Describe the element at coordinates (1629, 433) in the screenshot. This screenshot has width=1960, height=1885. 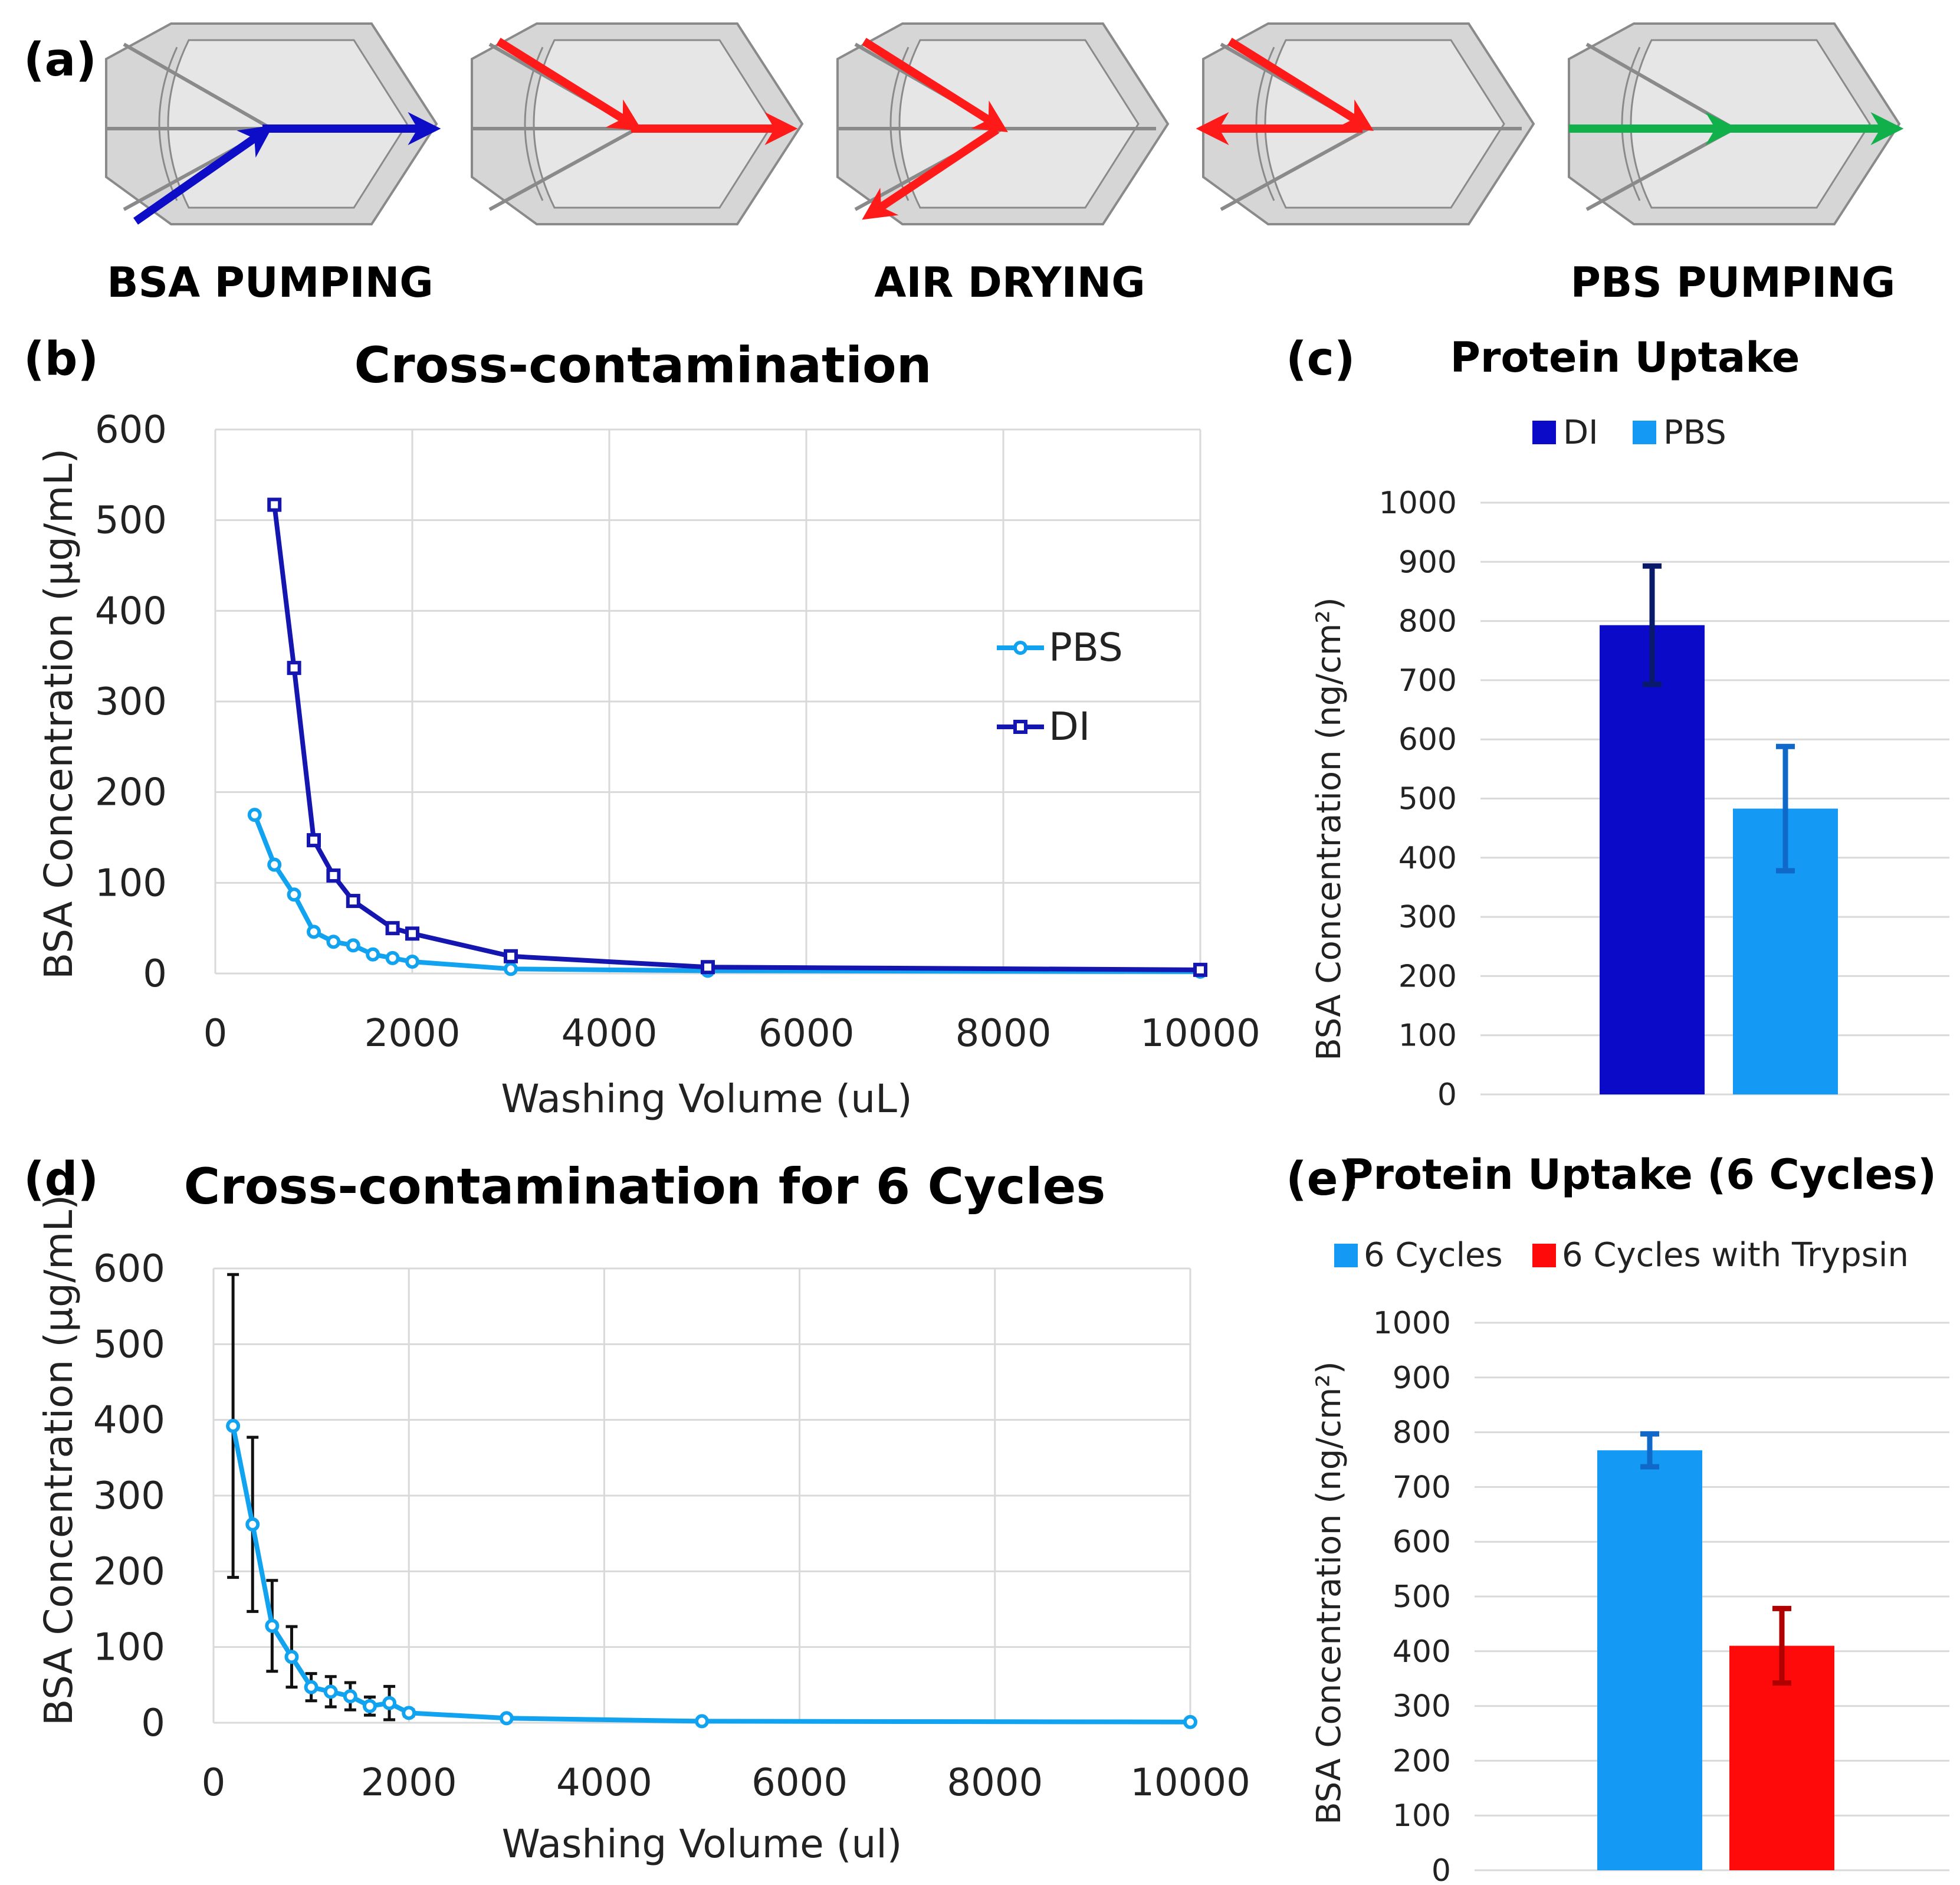
I see `chart-c-legend: DI PBS` at that location.